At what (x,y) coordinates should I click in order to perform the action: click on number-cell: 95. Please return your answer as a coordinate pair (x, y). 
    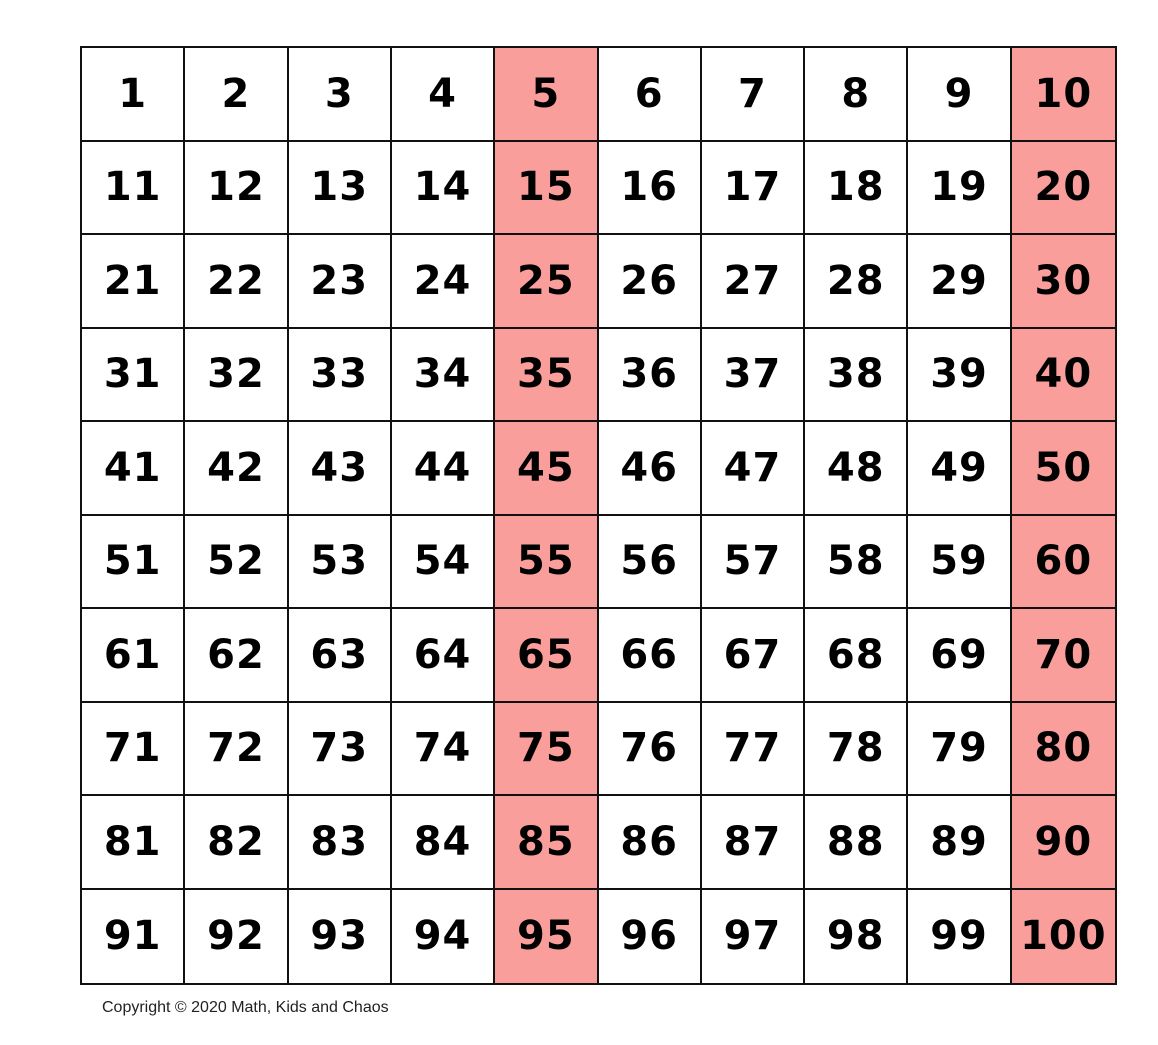
    Looking at the image, I should click on (547, 936).